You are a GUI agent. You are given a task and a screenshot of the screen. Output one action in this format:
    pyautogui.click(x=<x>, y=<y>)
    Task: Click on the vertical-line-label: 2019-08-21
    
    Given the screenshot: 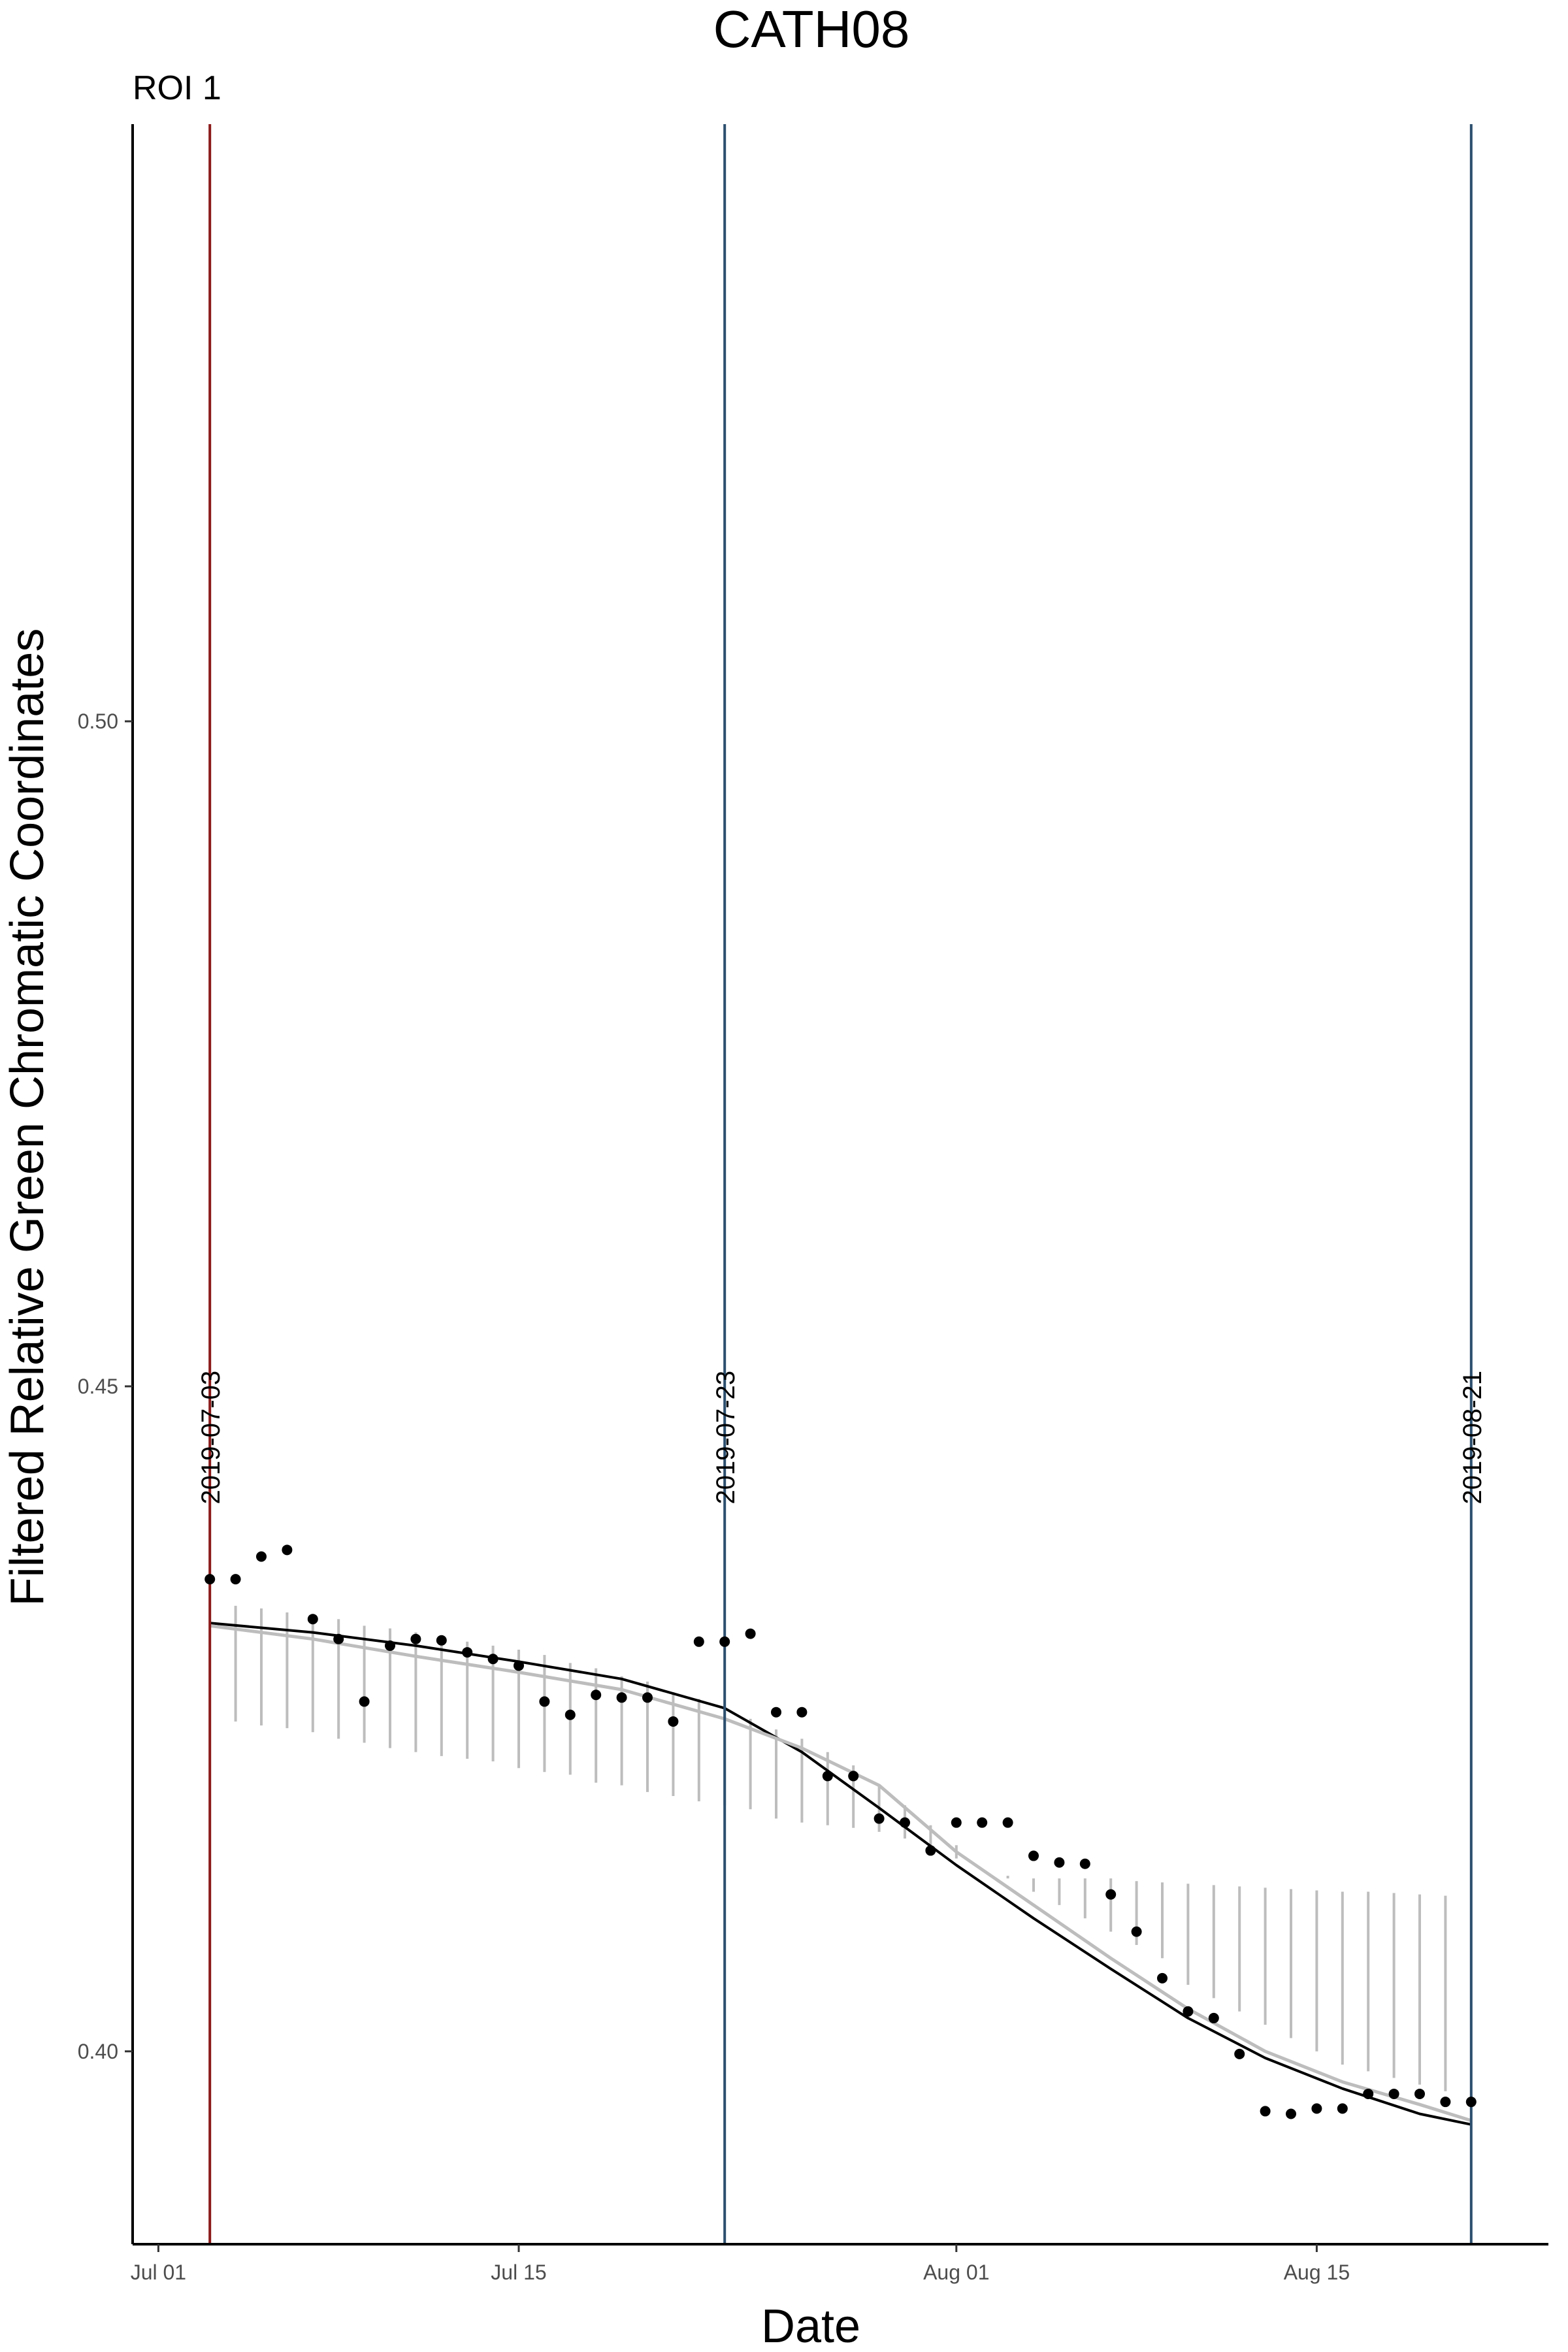 What is the action you would take?
    pyautogui.click(x=1472, y=1438)
    